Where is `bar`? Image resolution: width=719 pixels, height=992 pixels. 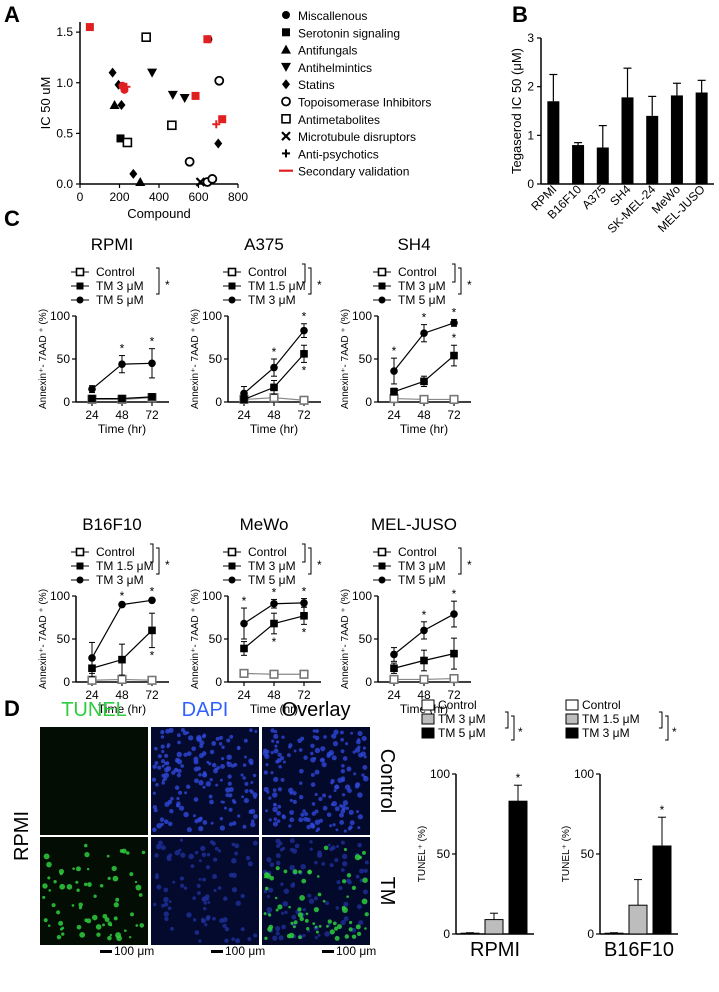 bar is located at coordinates (614, 933).